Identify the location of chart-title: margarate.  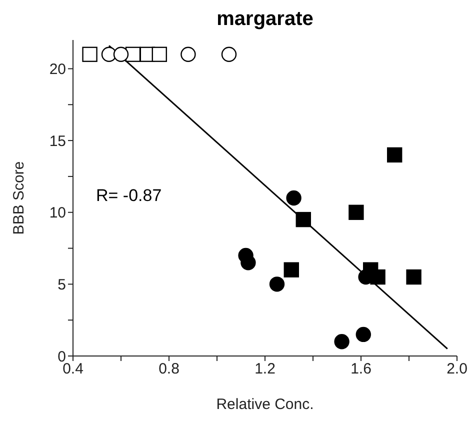
(265, 19).